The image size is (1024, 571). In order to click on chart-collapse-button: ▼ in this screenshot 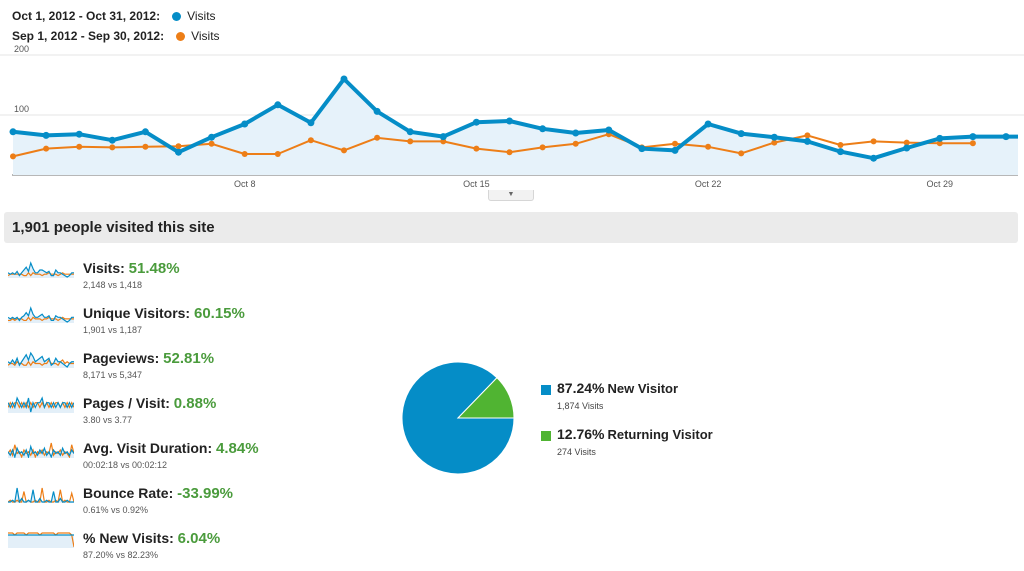, I will do `click(511, 195)`.